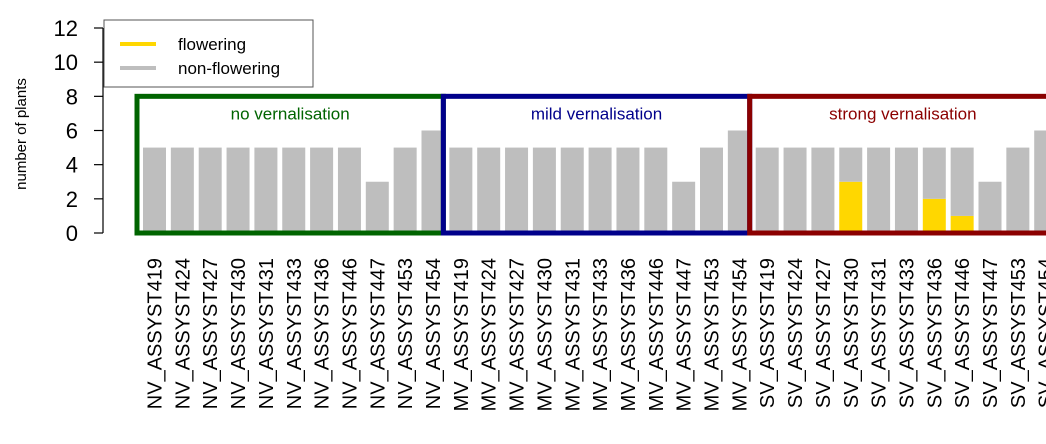  Describe the element at coordinates (72, 199) in the screenshot. I see `y-tick-label: 2` at that location.